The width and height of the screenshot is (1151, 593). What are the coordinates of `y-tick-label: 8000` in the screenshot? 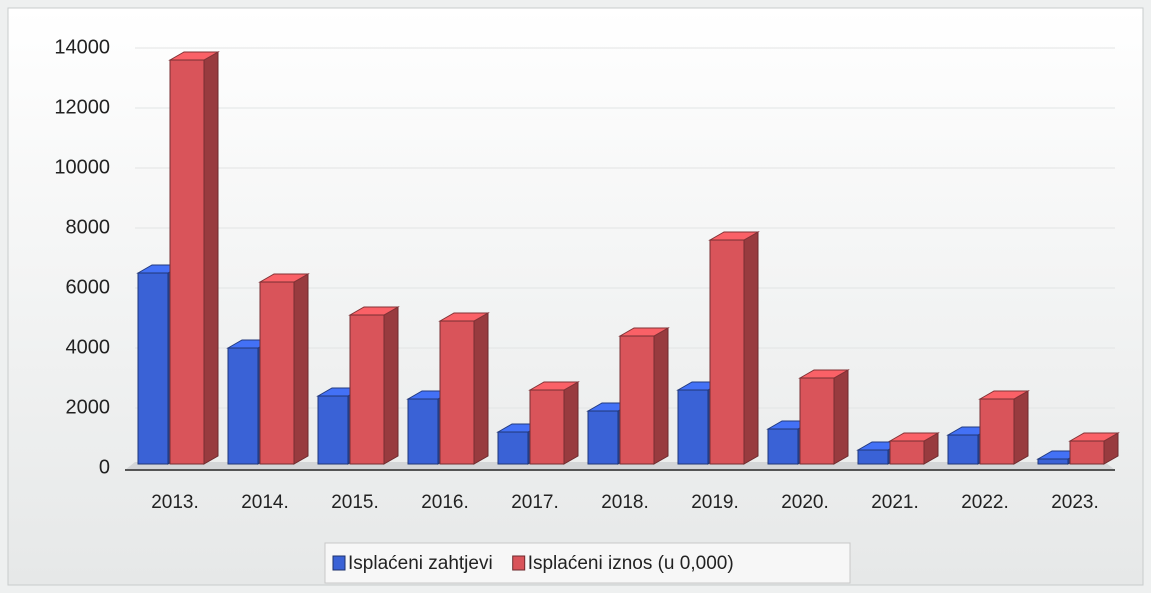 It's located at (88, 227).